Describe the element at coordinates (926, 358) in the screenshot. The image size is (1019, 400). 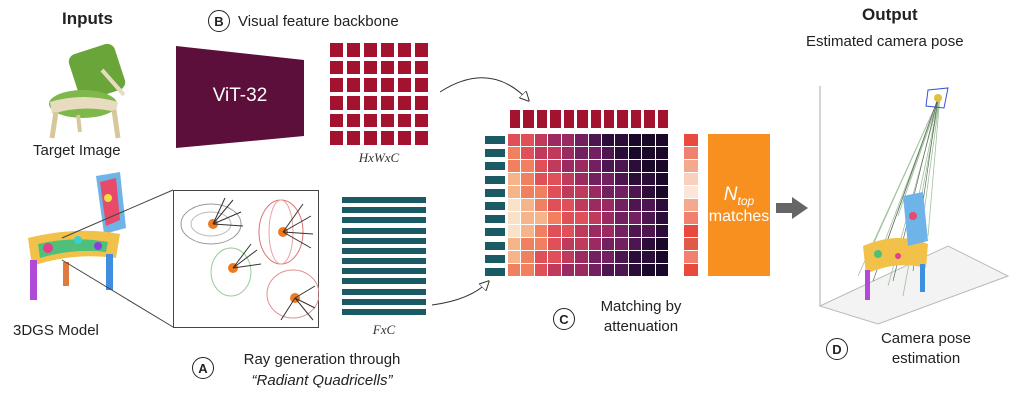
I see `pose-estimation-line2: estimation` at that location.